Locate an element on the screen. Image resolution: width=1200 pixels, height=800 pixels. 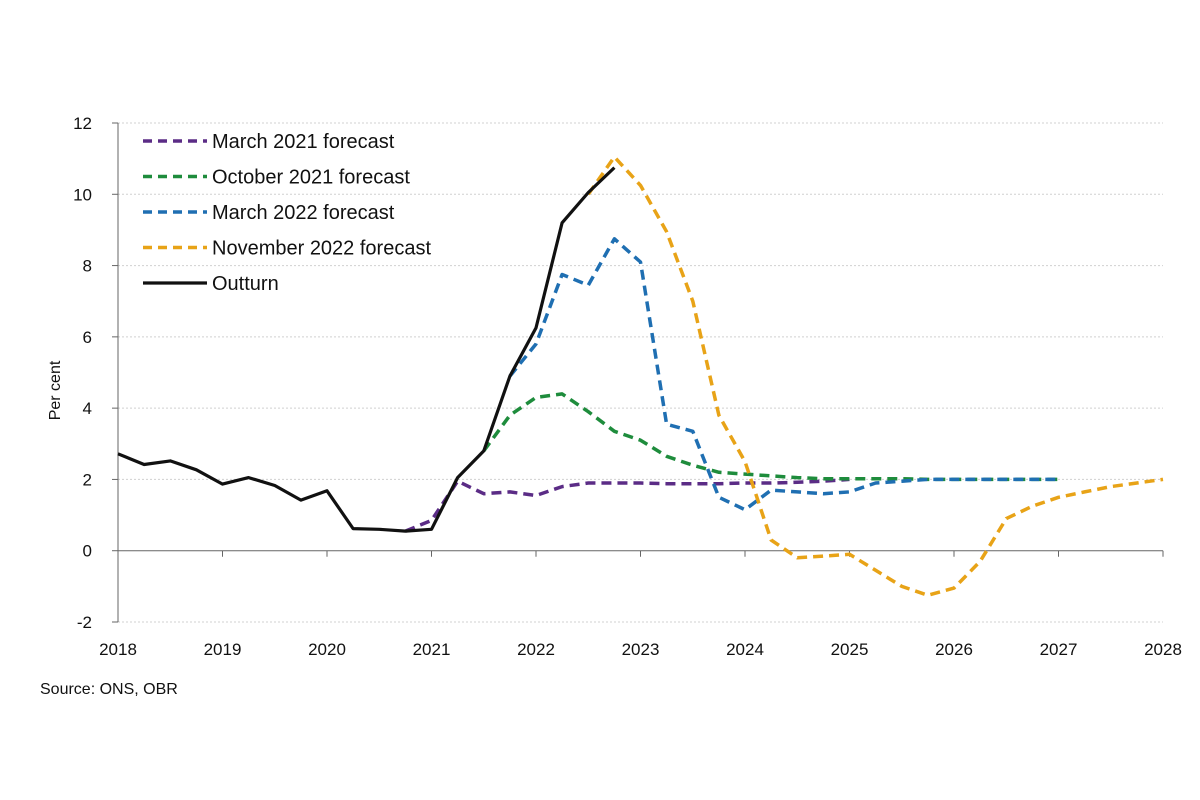
x-tick-label: 2020 is located at coordinates (327, 649).